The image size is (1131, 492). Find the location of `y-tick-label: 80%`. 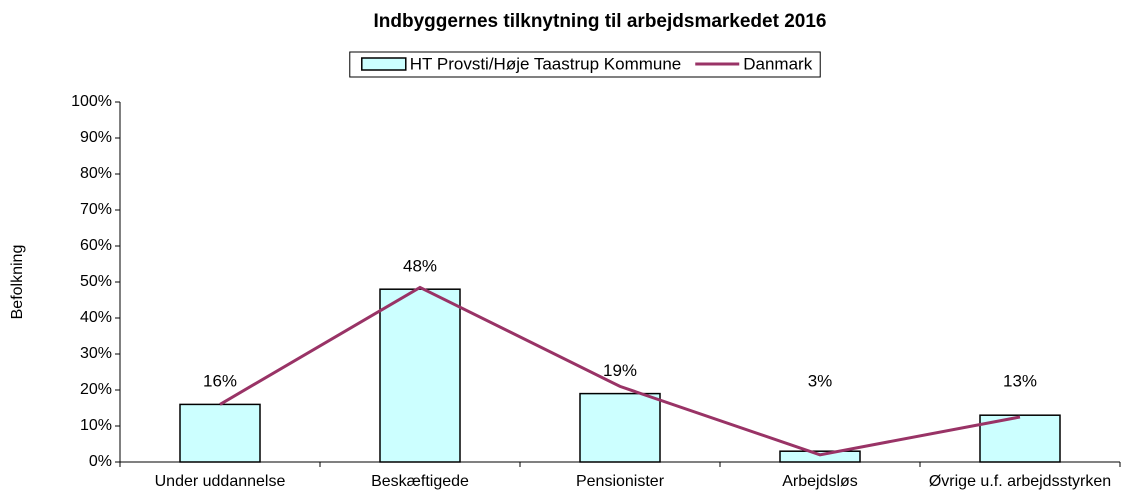

y-tick-label: 80% is located at coordinates (96, 173).